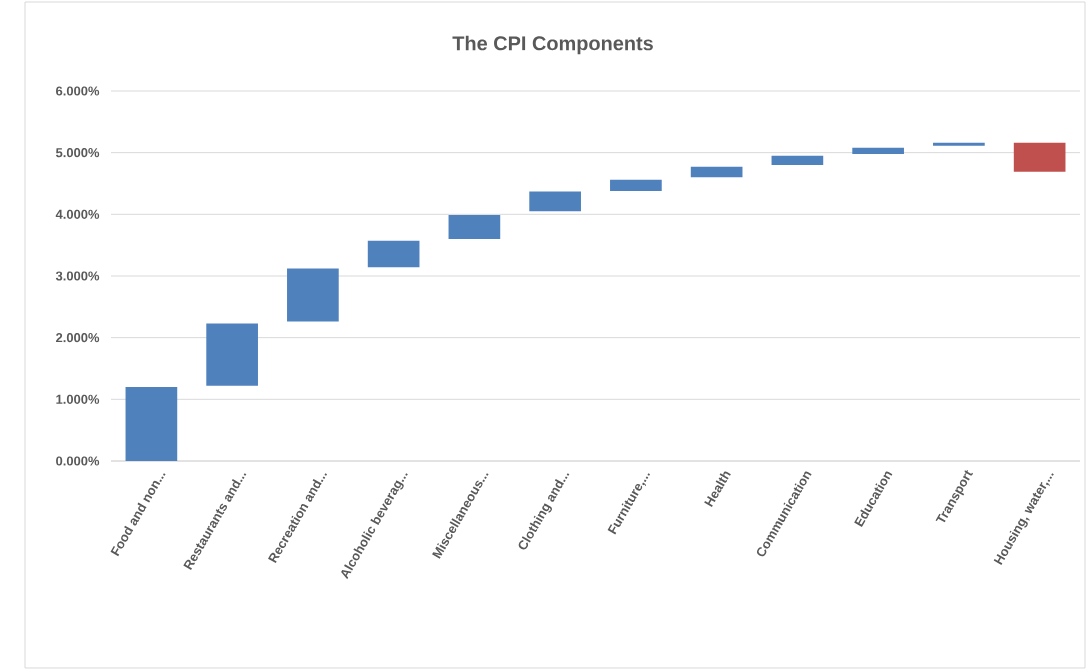 This screenshot has height=670, width=1087. Describe the element at coordinates (77, 276) in the screenshot. I see `y-tick-label: 3.000%` at that location.